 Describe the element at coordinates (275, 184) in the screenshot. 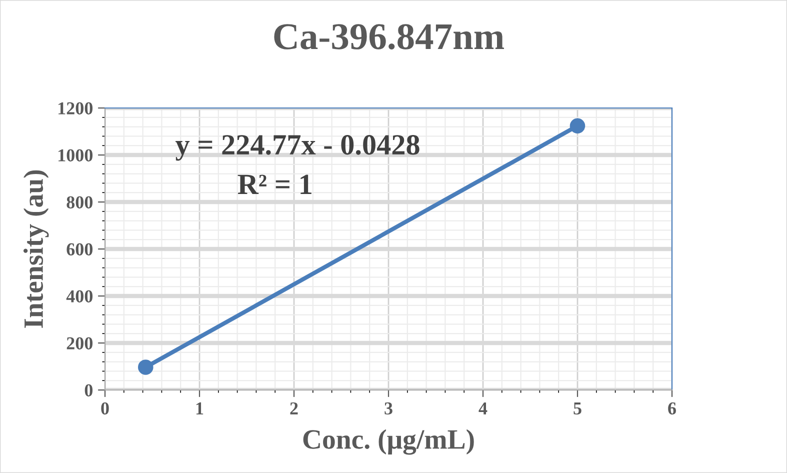

I see `annotation: R² = 1` at that location.